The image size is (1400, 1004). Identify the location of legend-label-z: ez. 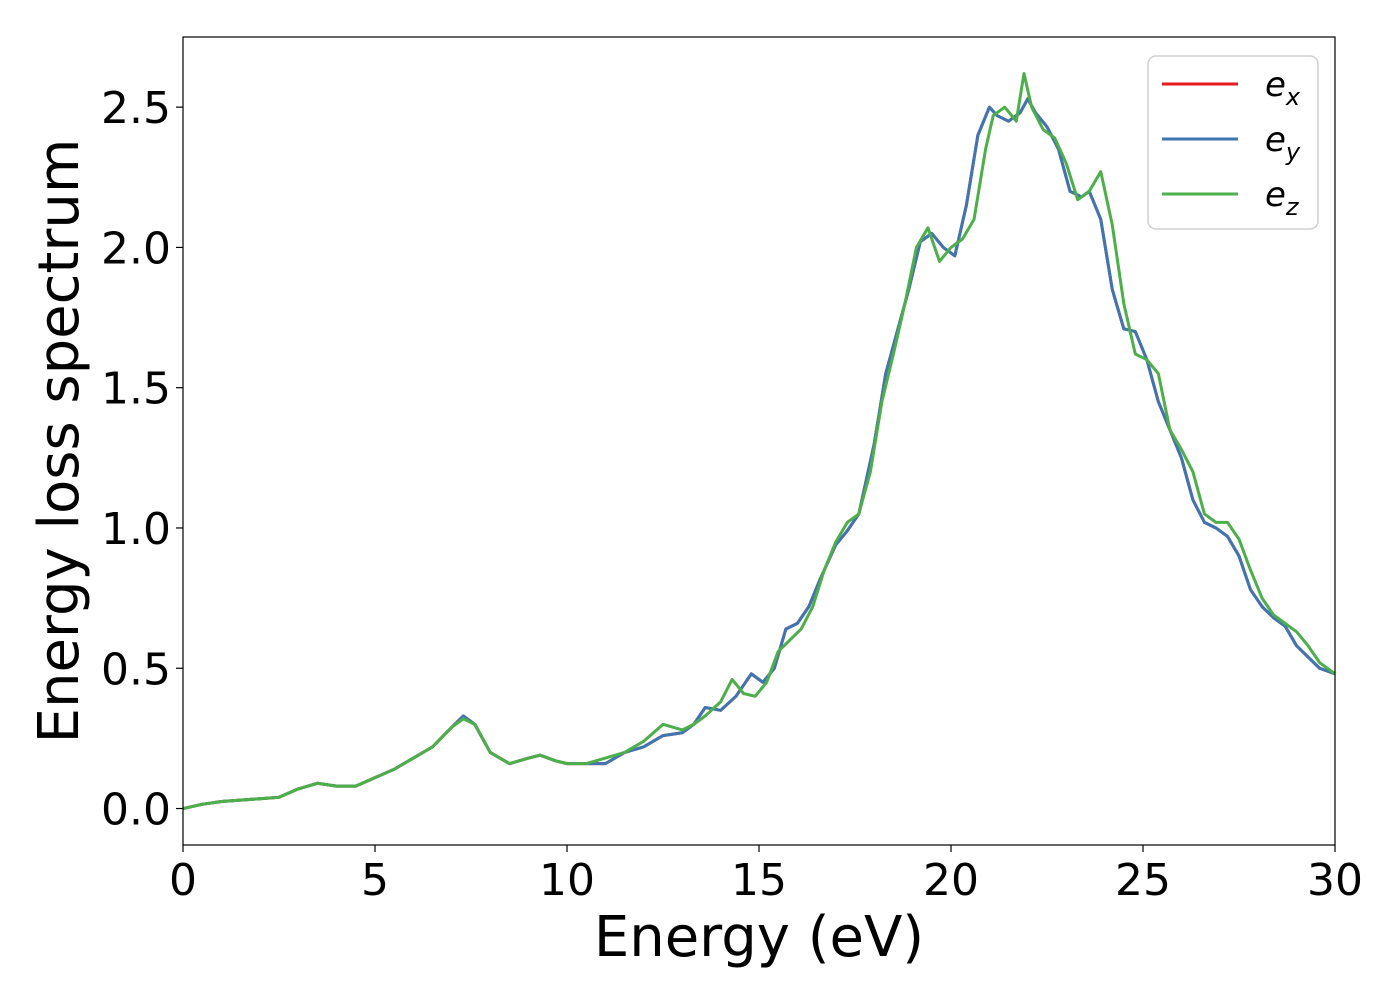
(1282, 198).